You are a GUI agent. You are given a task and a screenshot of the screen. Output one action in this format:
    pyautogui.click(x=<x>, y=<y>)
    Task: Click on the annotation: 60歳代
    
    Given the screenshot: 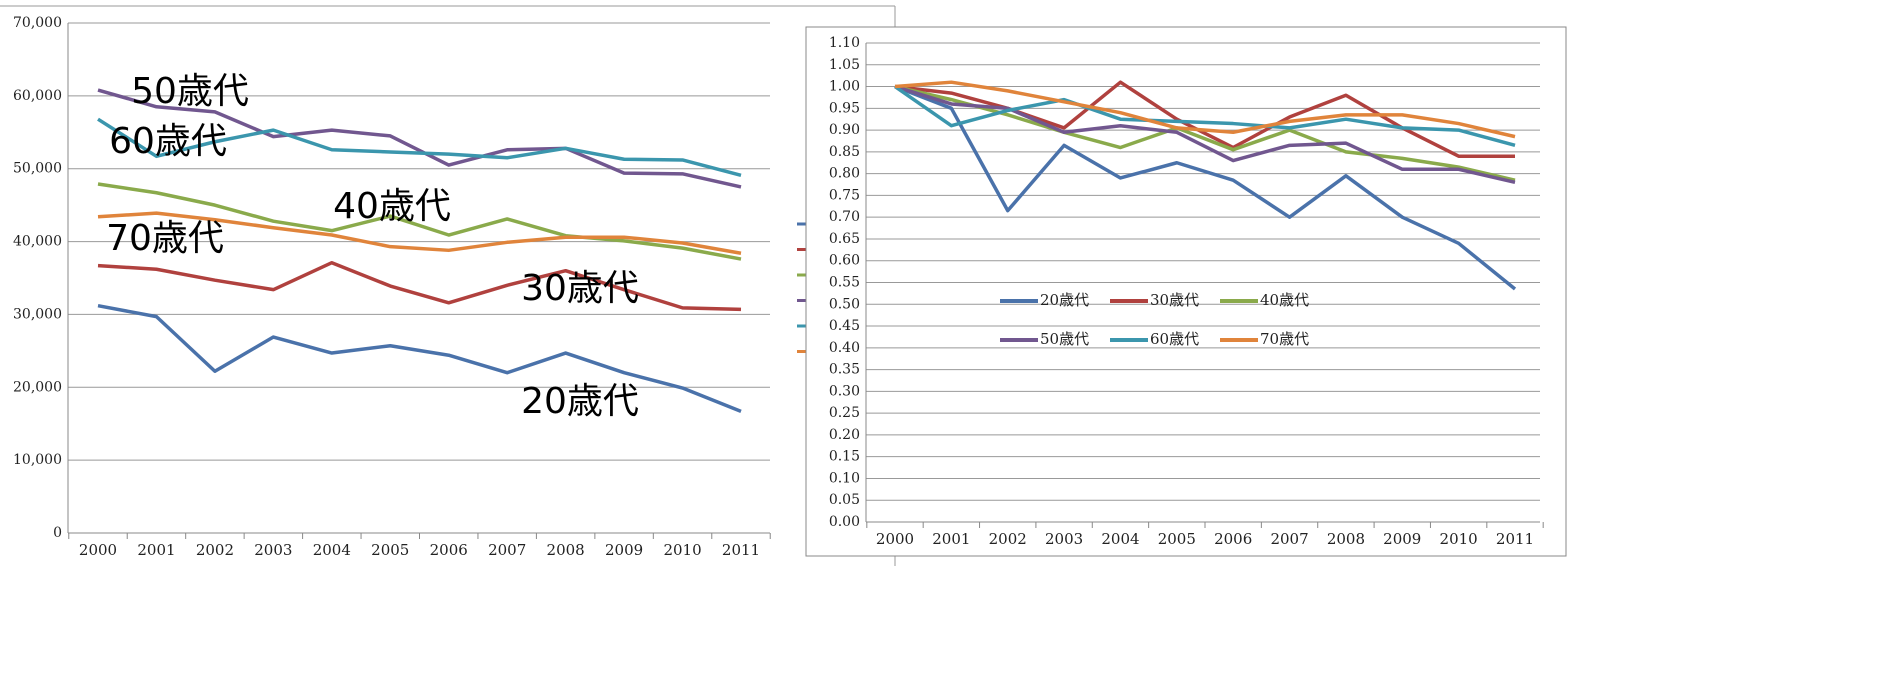 What is the action you would take?
    pyautogui.click(x=168, y=141)
    